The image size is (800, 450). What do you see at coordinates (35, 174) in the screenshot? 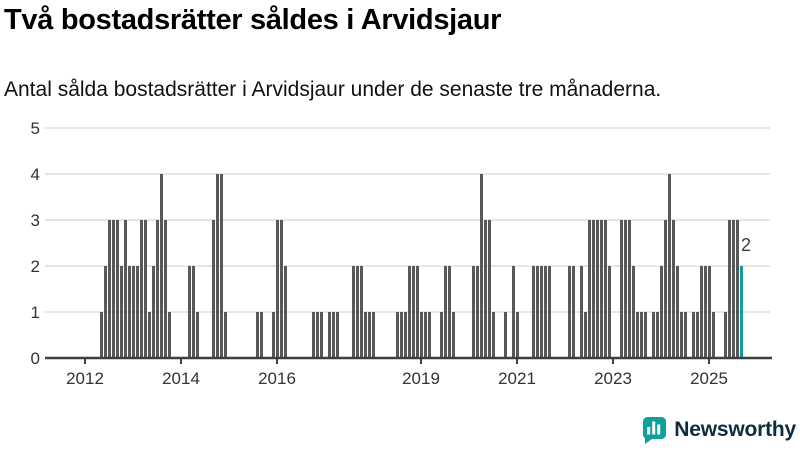
I see `y-axis-tick-label: 4` at bounding box center [35, 174].